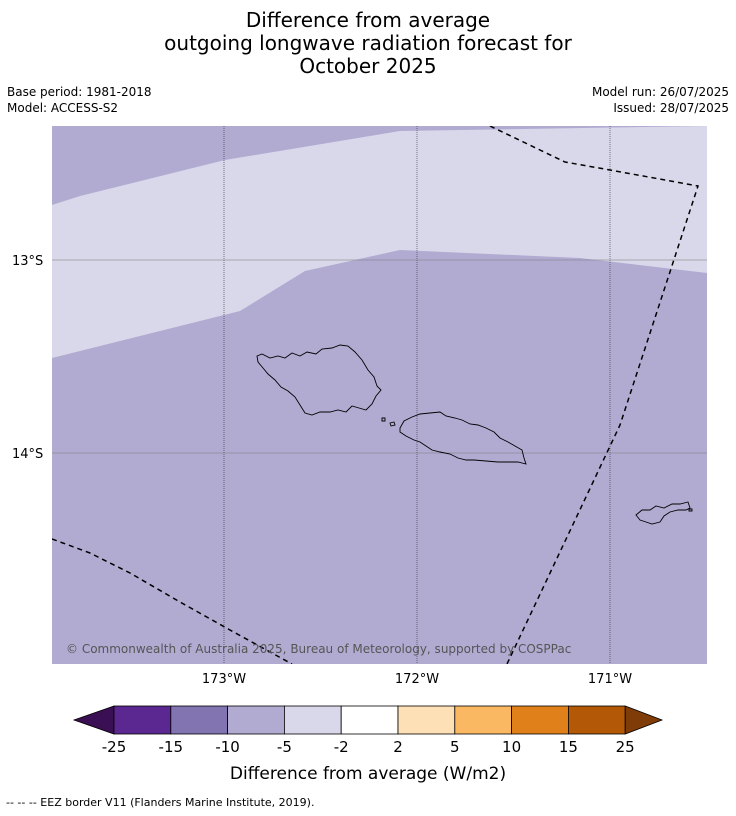 The width and height of the screenshot is (736, 816). I want to click on colorbar-tick-label: 25, so click(625, 747).